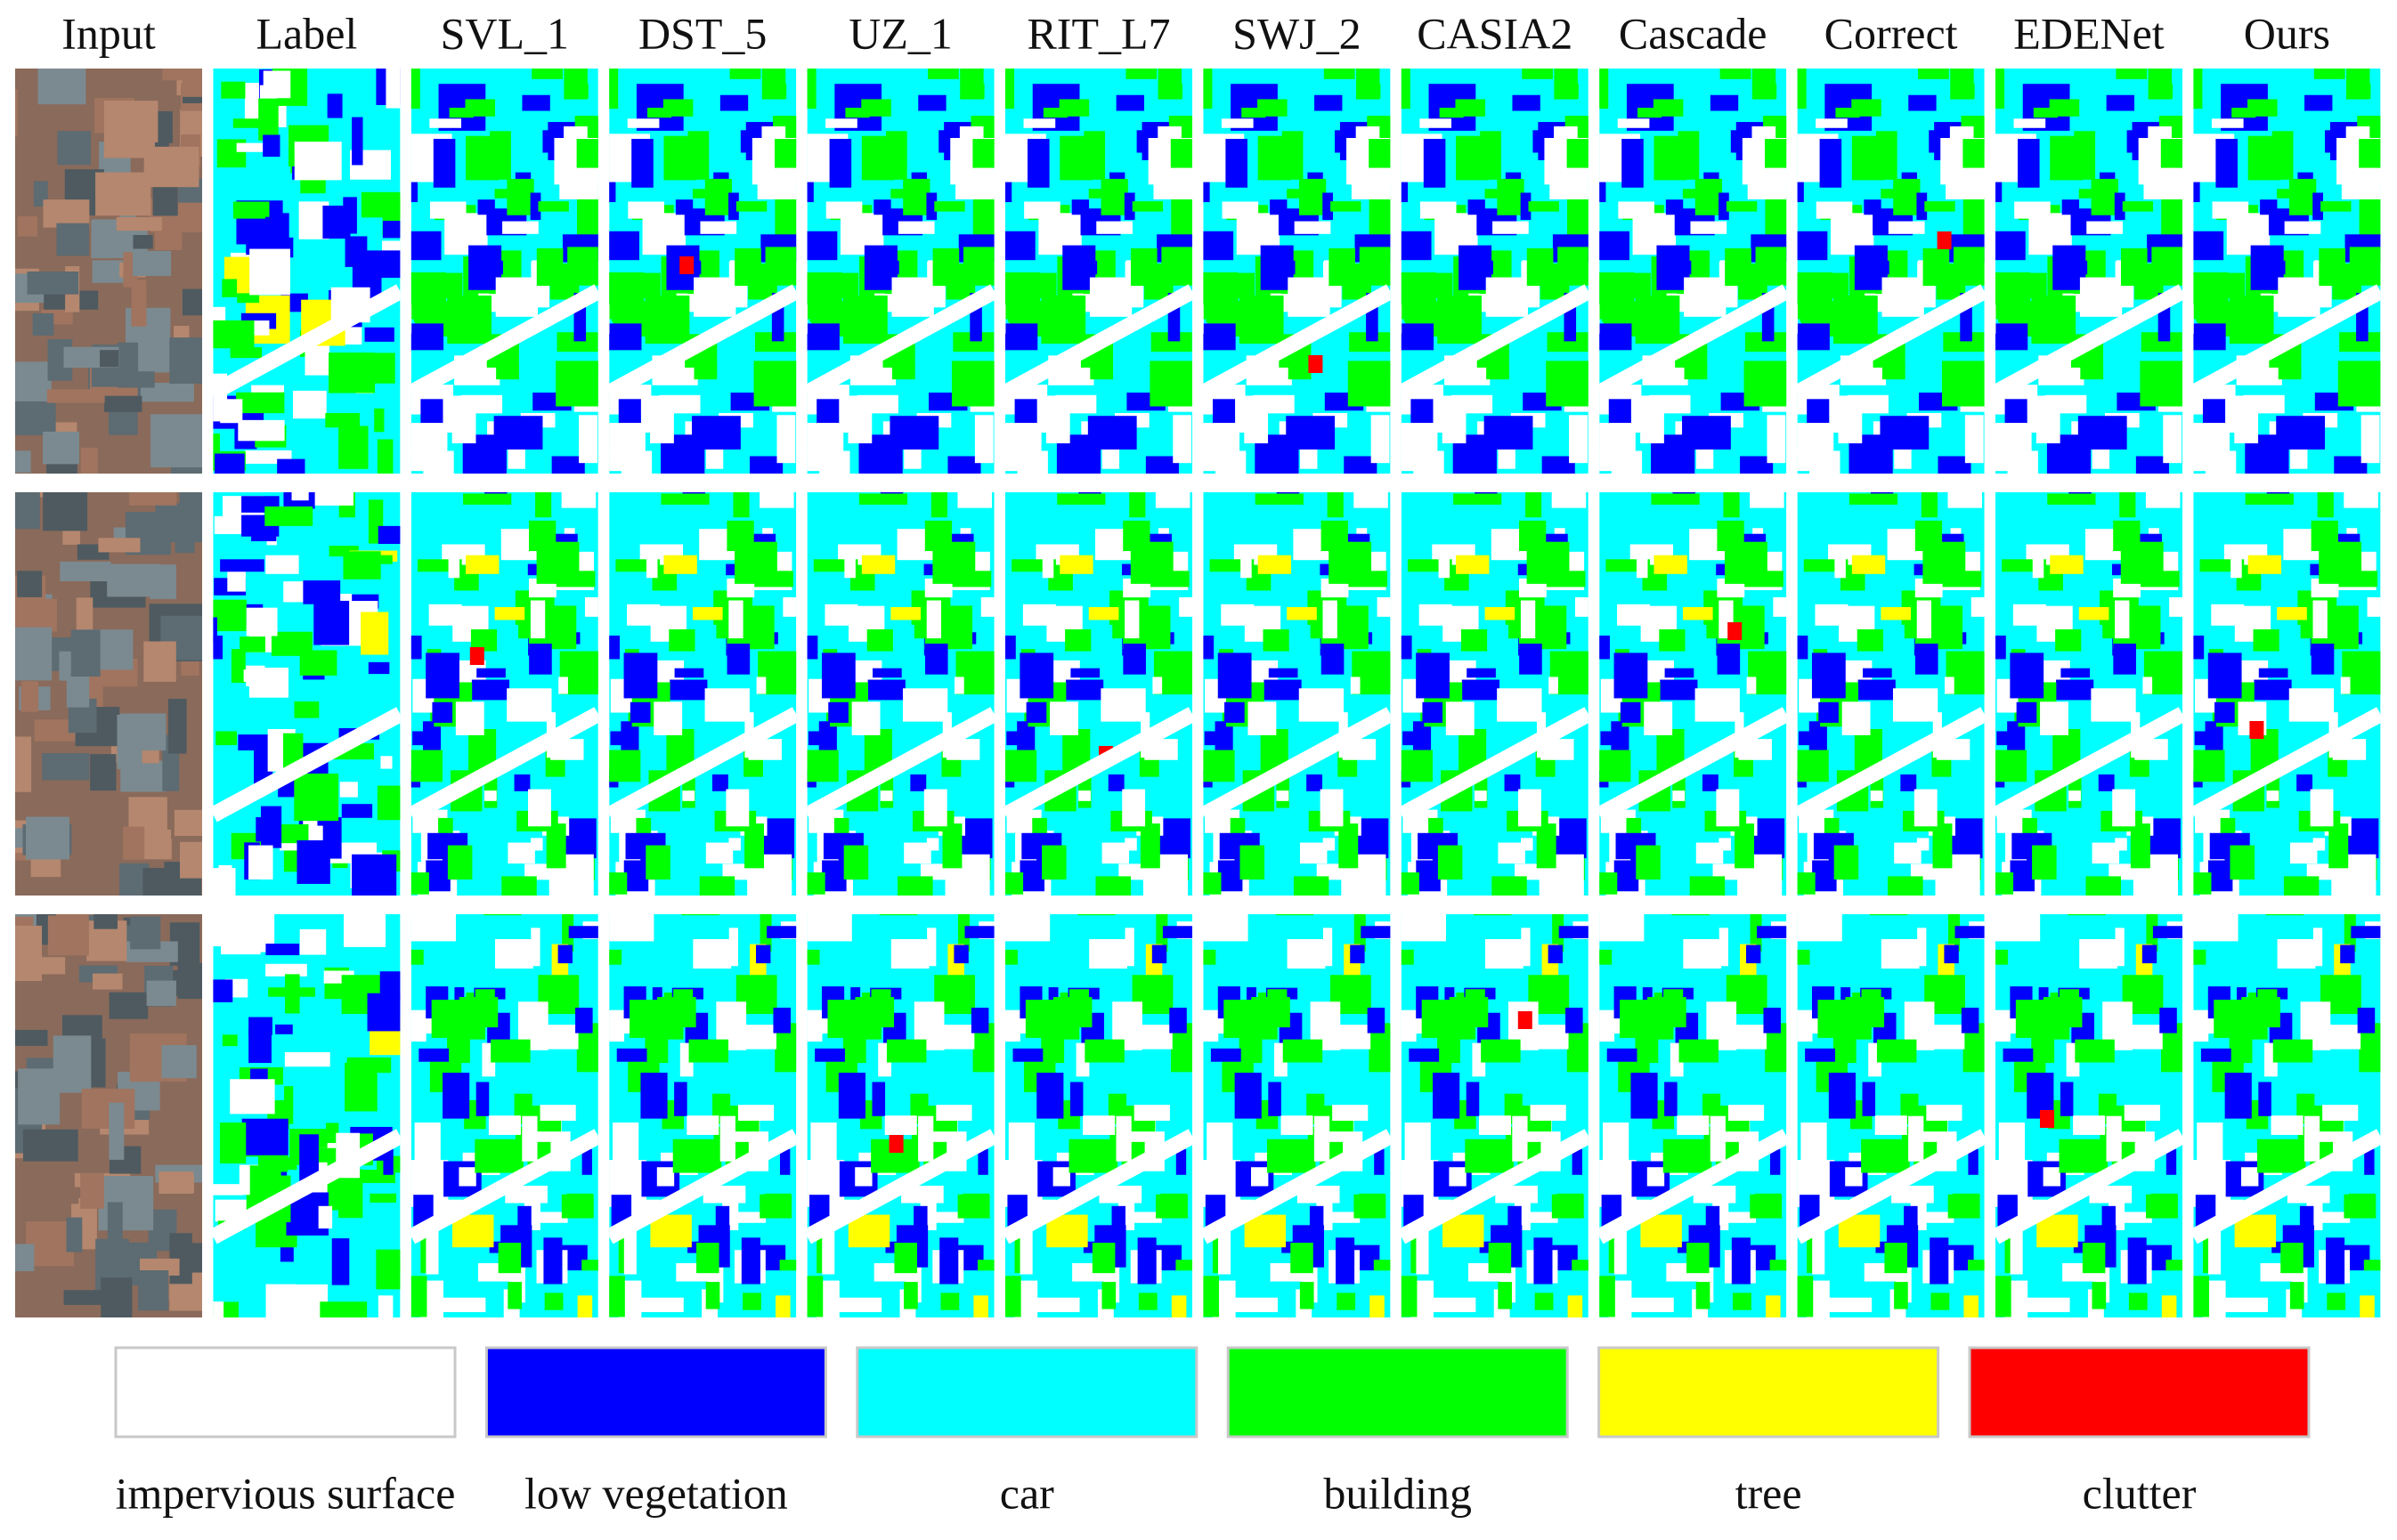 The height and width of the screenshot is (1540, 2397). What do you see at coordinates (901, 694) in the screenshot?
I see `tile-content` at bounding box center [901, 694].